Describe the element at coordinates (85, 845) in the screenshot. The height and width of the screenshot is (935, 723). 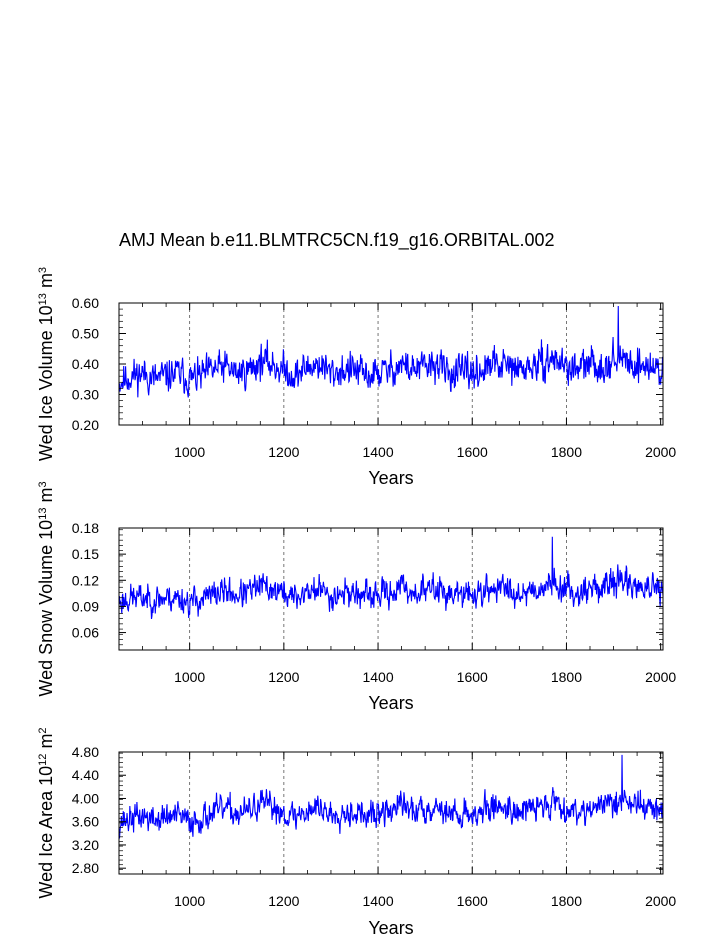
I see `y-tick-label: 3.20` at that location.